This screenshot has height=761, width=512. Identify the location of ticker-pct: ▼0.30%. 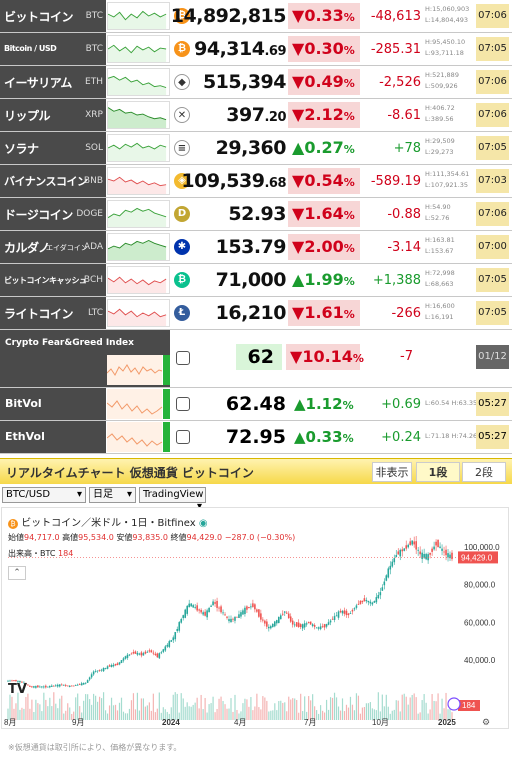
(324, 49).